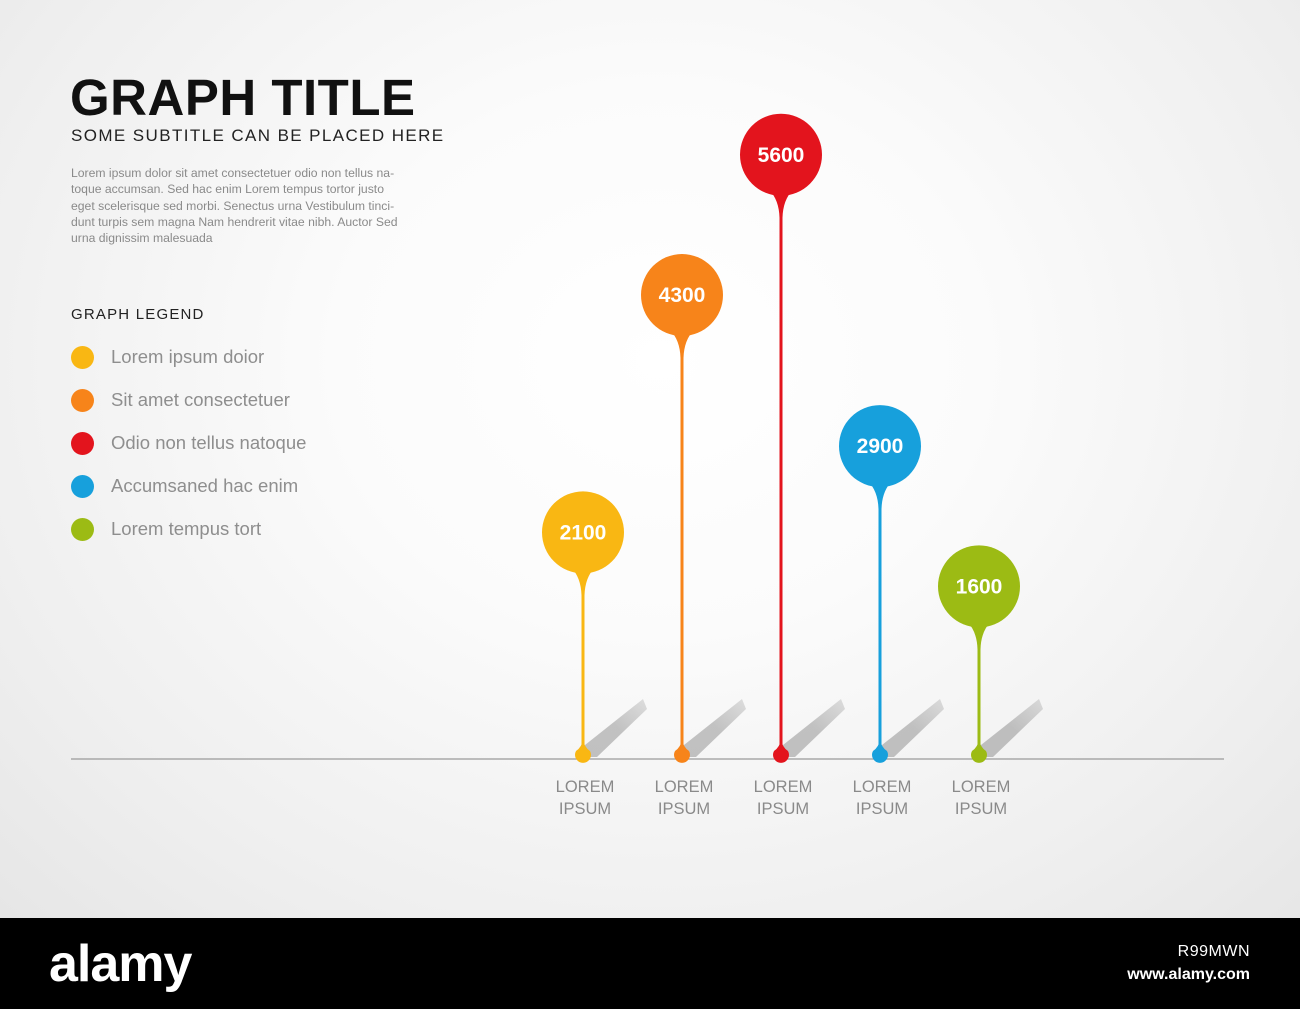  I want to click on data-label: 2100, so click(583, 532).